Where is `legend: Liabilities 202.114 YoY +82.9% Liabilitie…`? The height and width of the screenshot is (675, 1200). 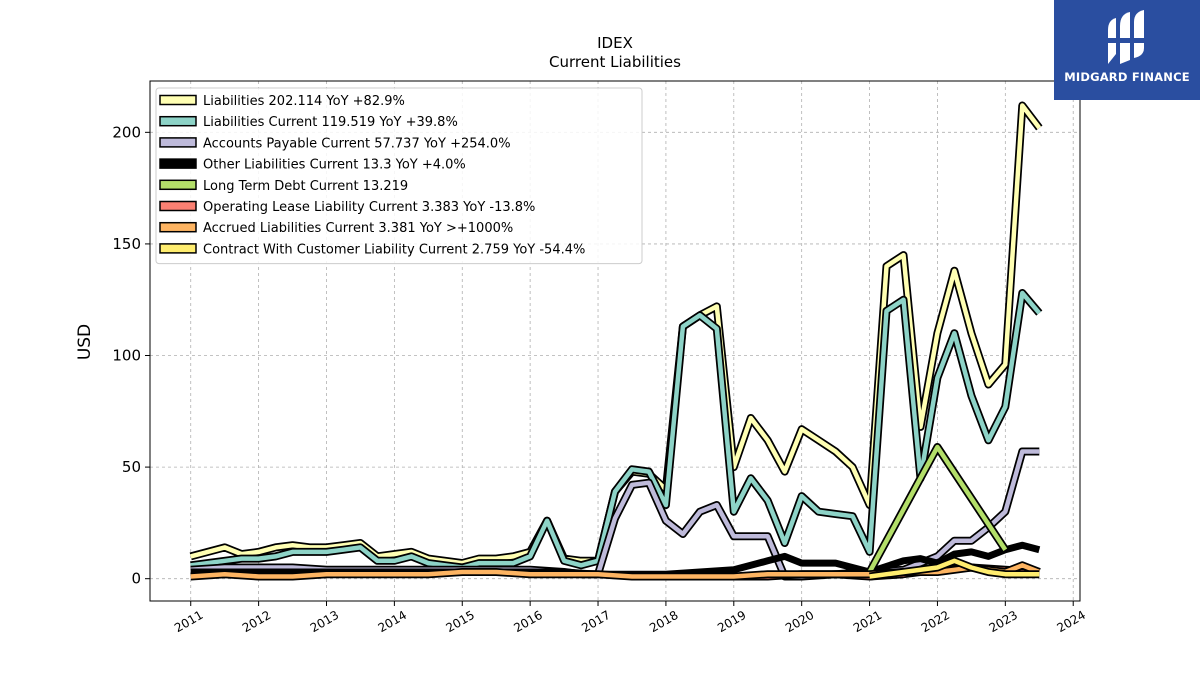 legend: Liabilities 202.114 YoY +82.9% Liabilitie… is located at coordinates (399, 176).